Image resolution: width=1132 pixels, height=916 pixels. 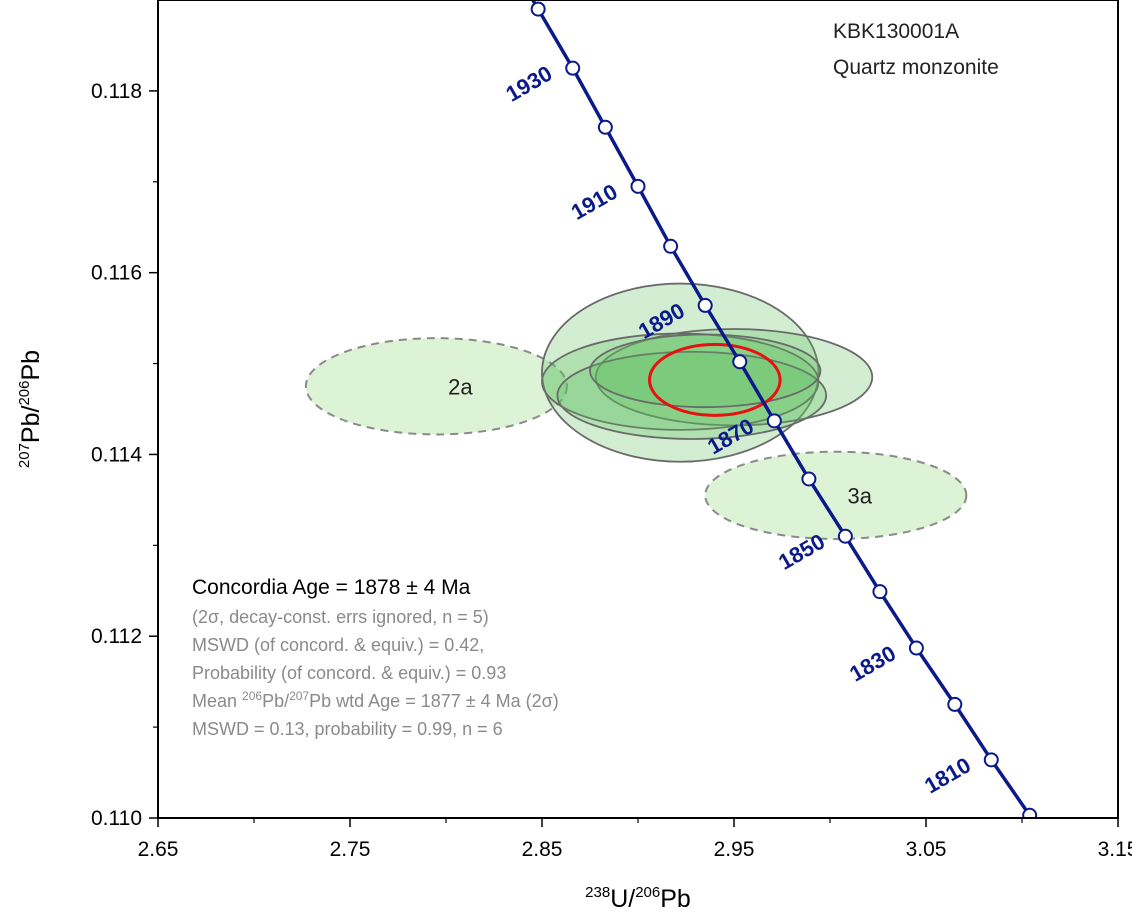 What do you see at coordinates (715, 379) in the screenshot?
I see `concordia-age-ellipse` at bounding box center [715, 379].